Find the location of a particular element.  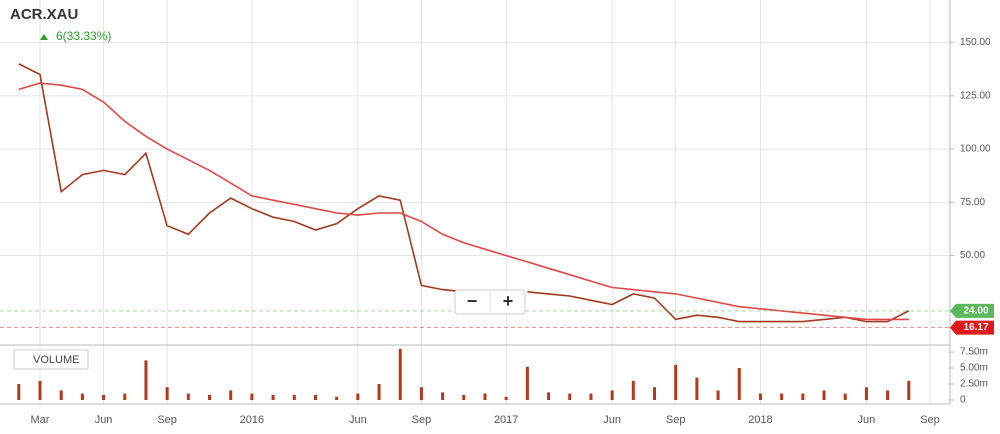

x-tick-label: 2017 is located at coordinates (506, 420).